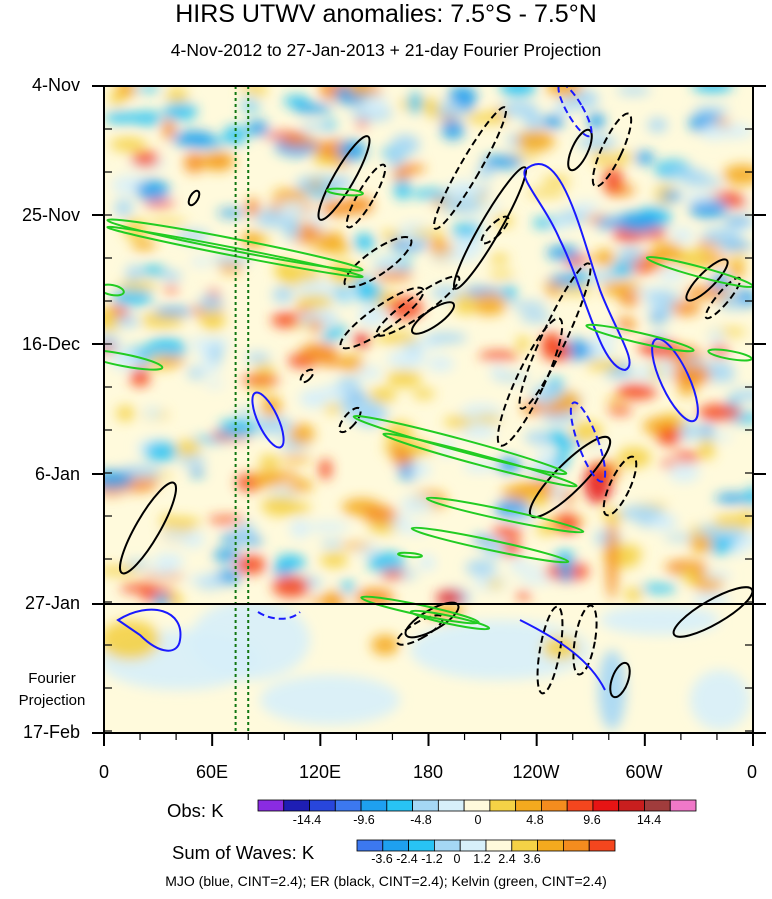  What do you see at coordinates (478, 820) in the screenshot?
I see `obs-cb-tick: 0` at bounding box center [478, 820].